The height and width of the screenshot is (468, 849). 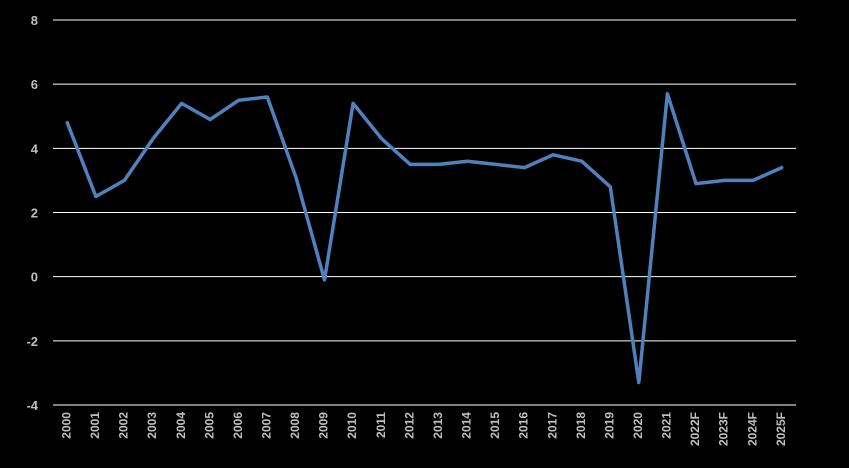 I want to click on x-tick-label: 2007, so click(x=266, y=425).